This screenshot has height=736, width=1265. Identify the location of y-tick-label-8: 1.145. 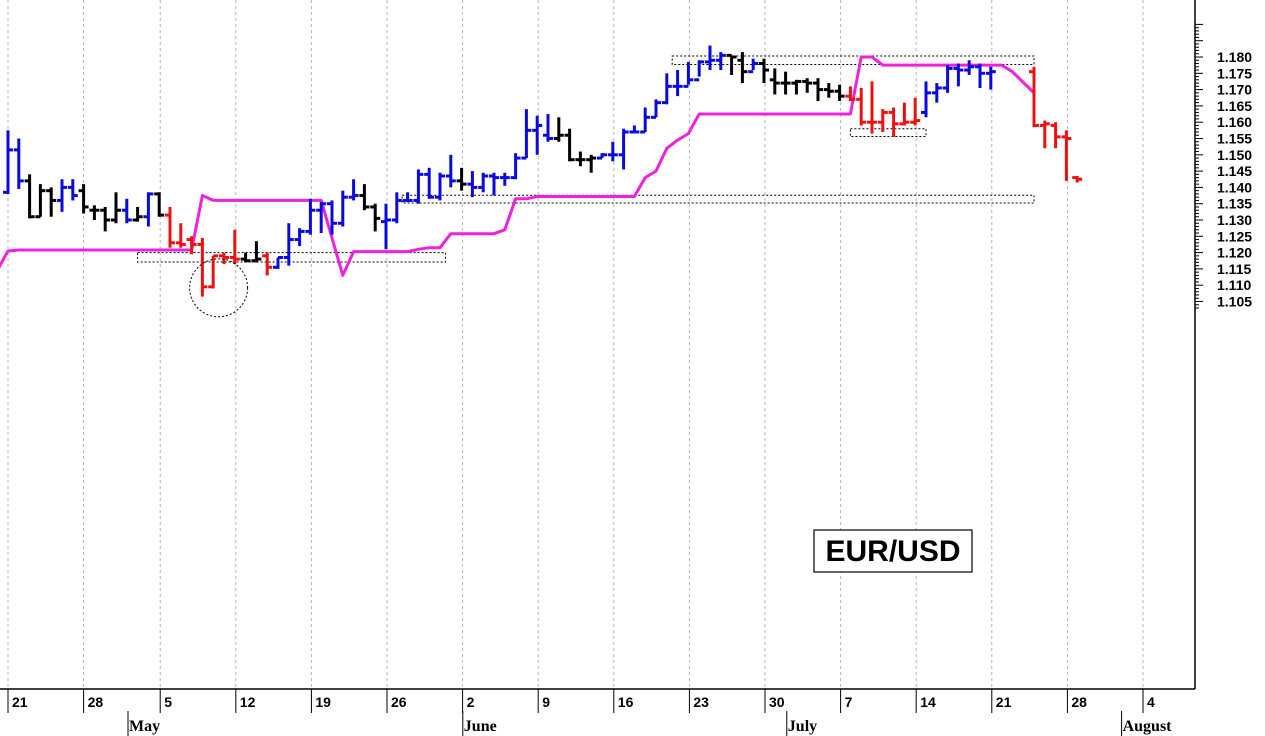
(1234, 171).